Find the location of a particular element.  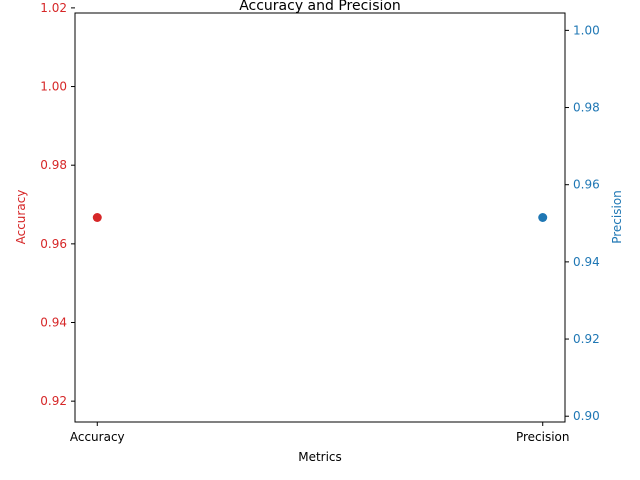

right-tick-label: 0.96 is located at coordinates (586, 185).